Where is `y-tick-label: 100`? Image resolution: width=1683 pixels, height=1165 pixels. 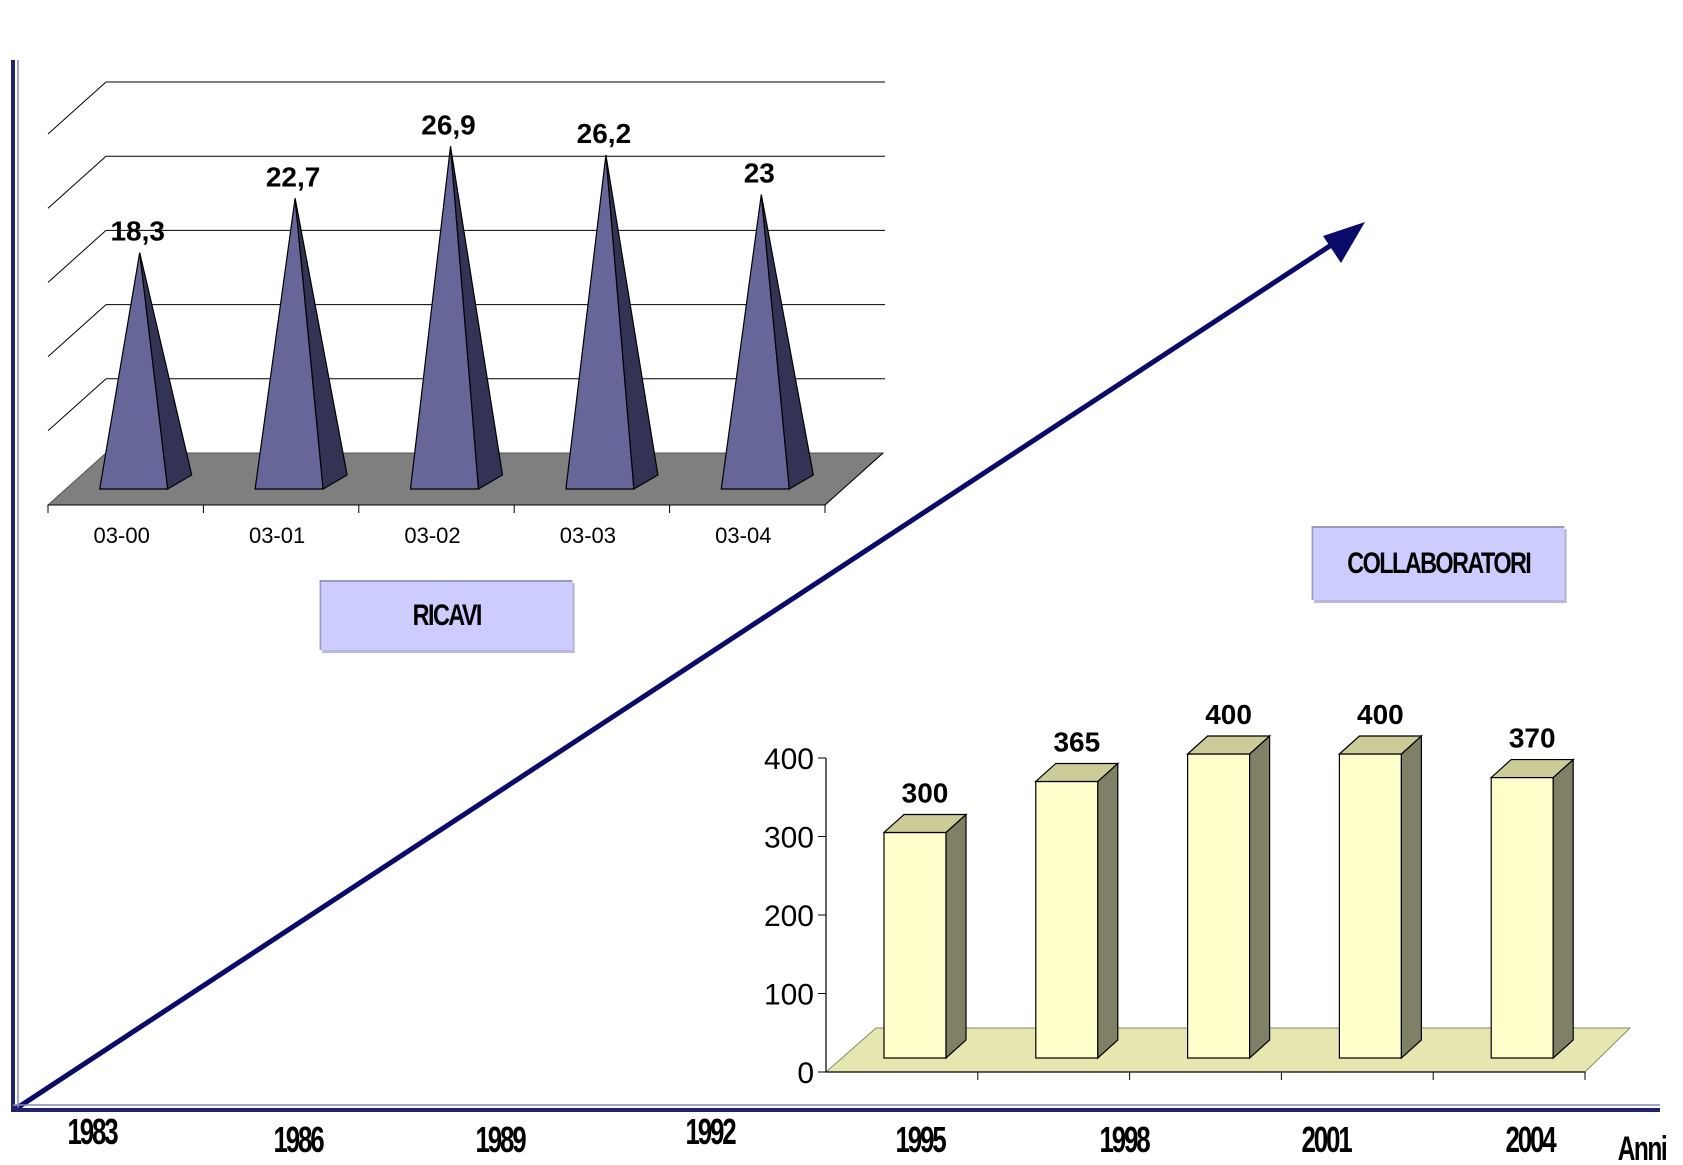
y-tick-label: 100 is located at coordinates (789, 995).